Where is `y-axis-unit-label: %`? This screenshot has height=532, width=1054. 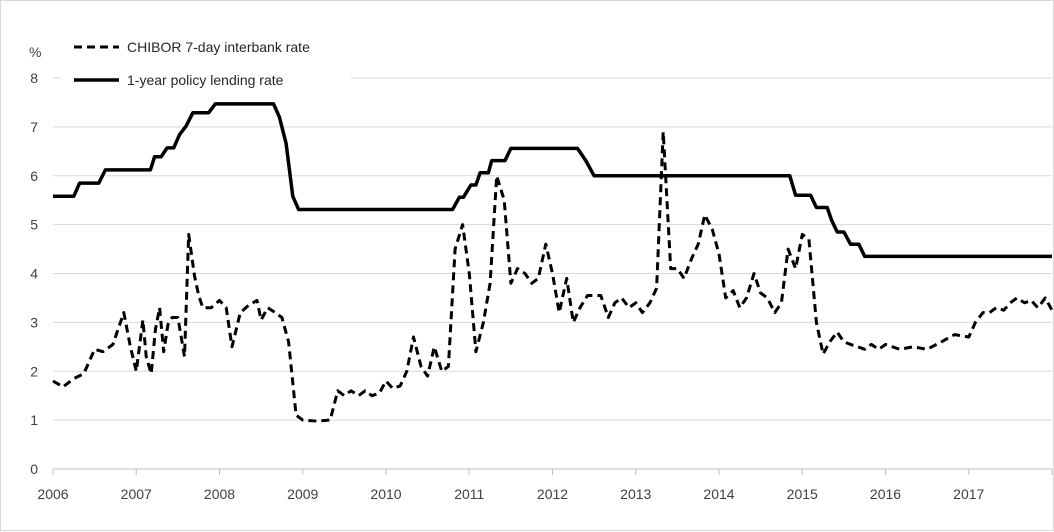 y-axis-unit-label: % is located at coordinates (35, 52).